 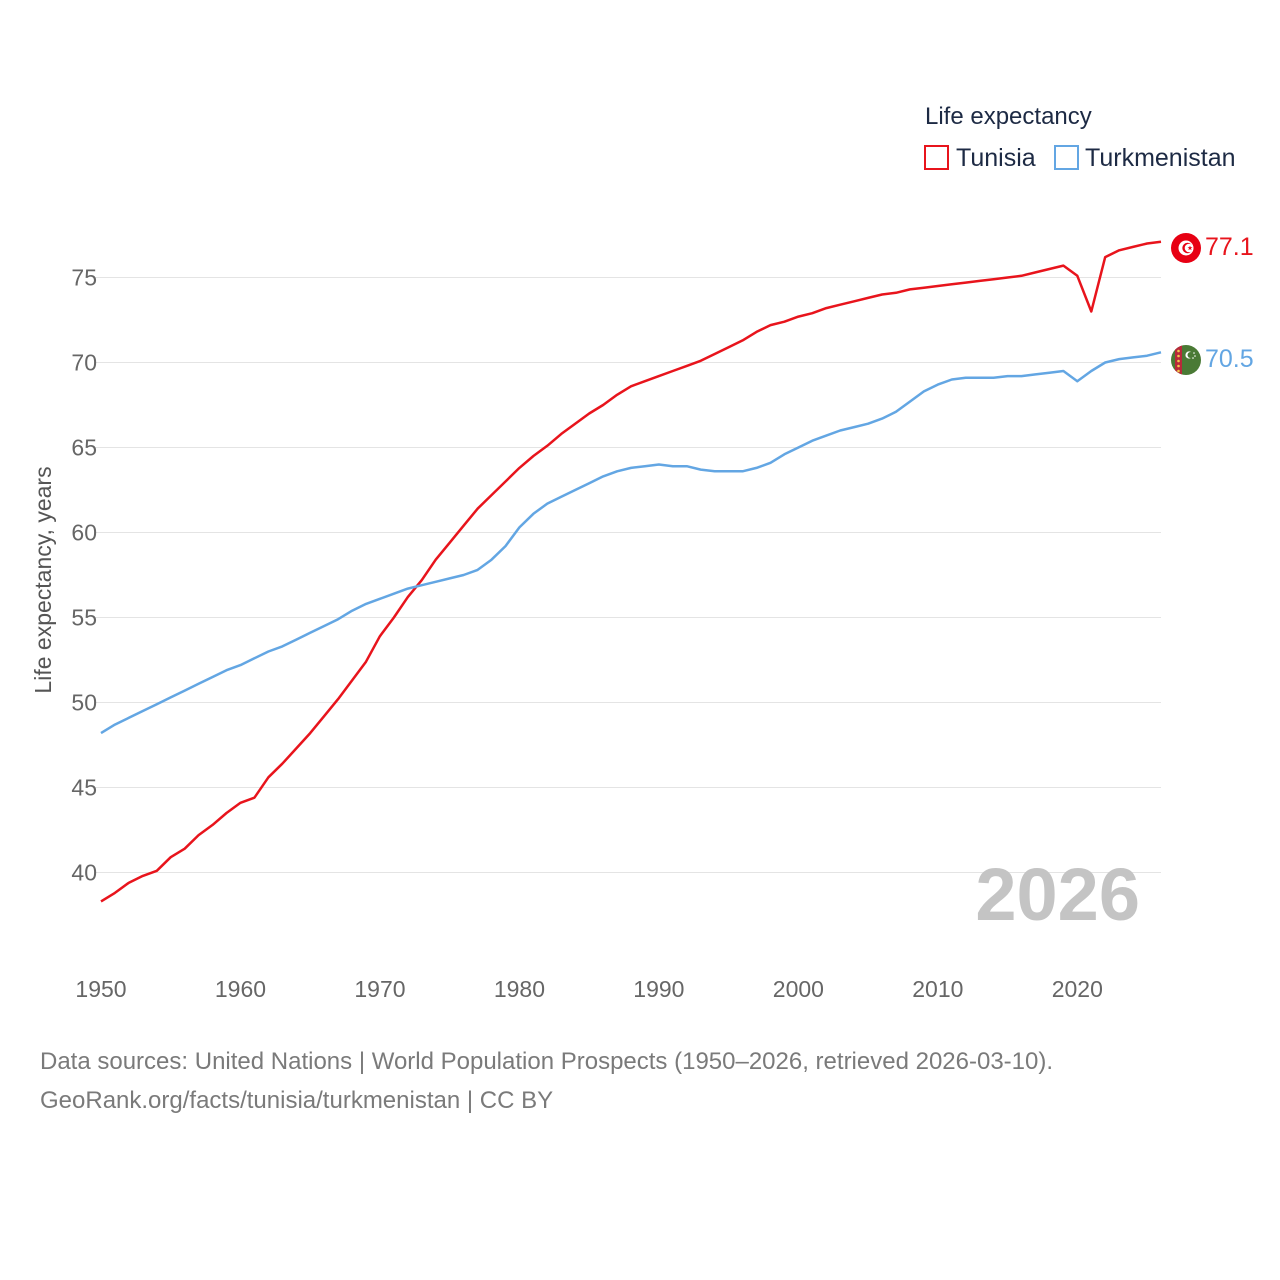 What do you see at coordinates (936, 157) in the screenshot?
I see `legend-swatch-tunisia` at bounding box center [936, 157].